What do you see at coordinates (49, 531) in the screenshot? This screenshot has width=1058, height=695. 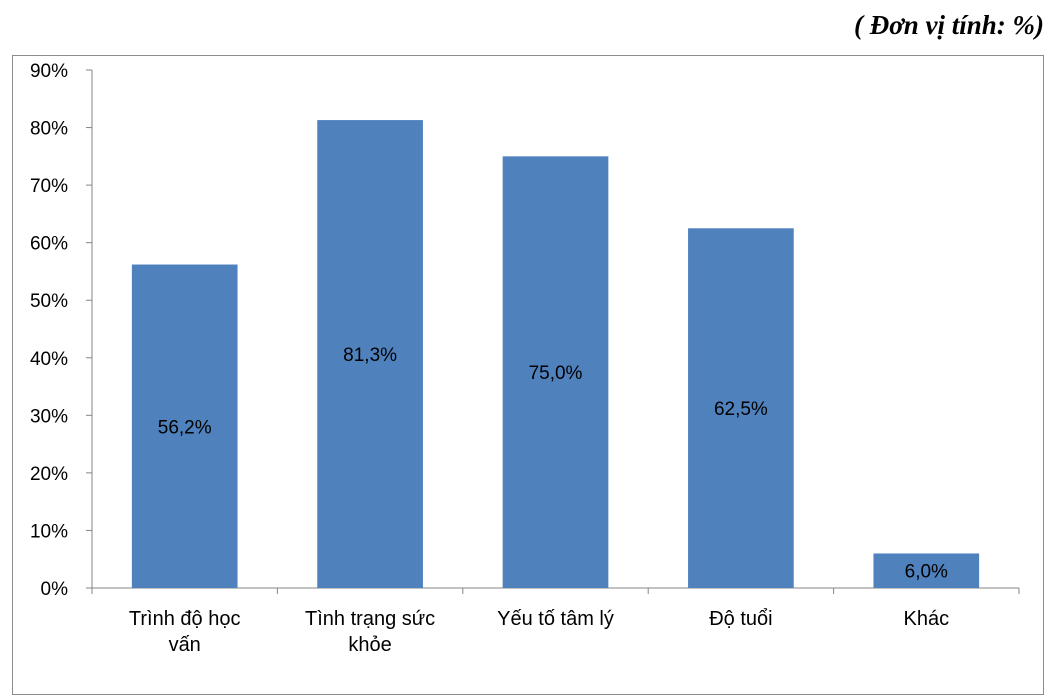 I see `y-tick-label: 10%` at bounding box center [49, 531].